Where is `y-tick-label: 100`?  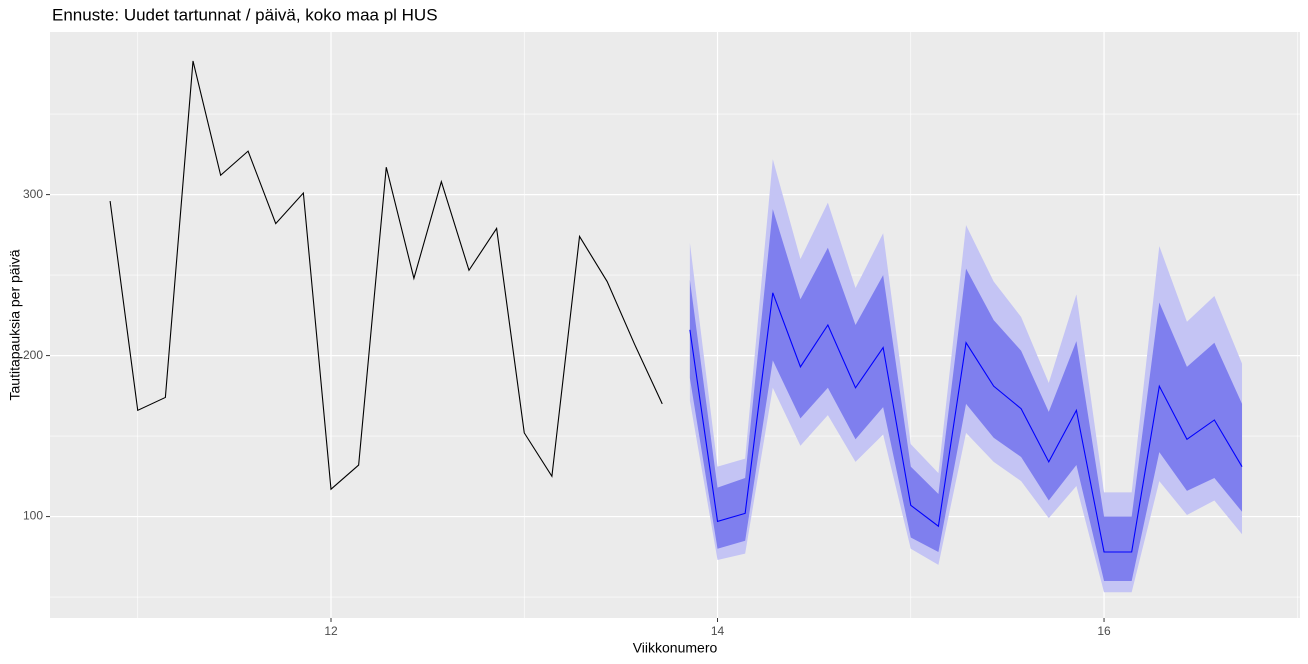 y-tick-label: 100 is located at coordinates (33, 516).